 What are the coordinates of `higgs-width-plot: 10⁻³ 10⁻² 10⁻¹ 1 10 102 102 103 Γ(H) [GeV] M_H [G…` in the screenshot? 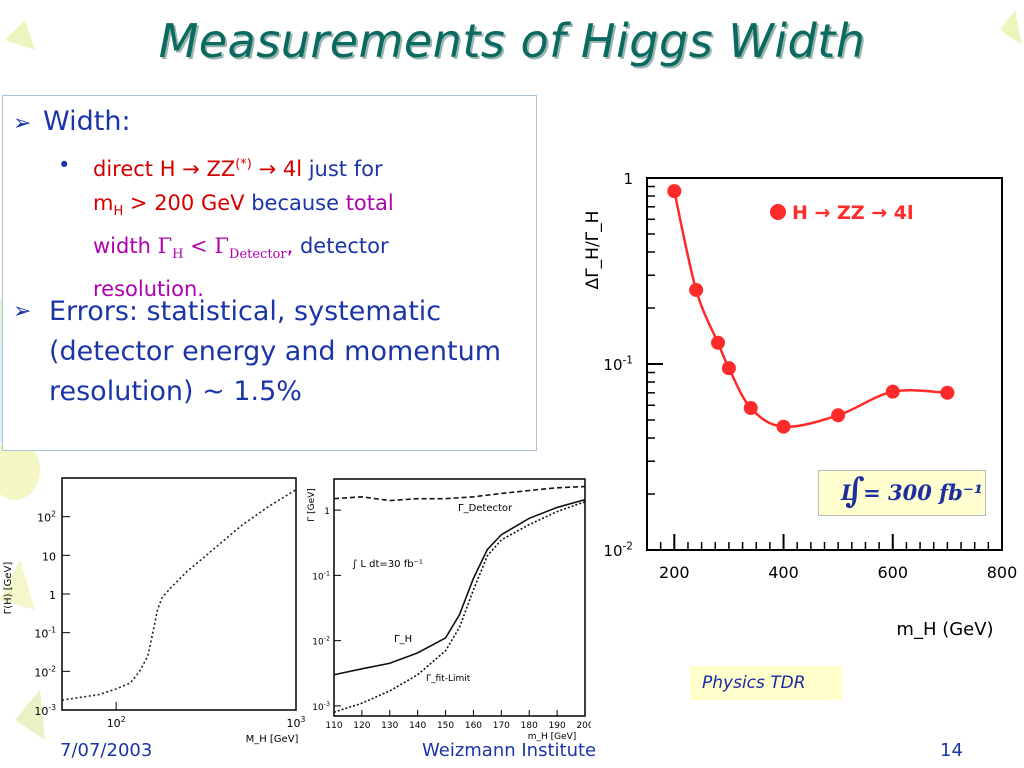 It's located at (154, 611).